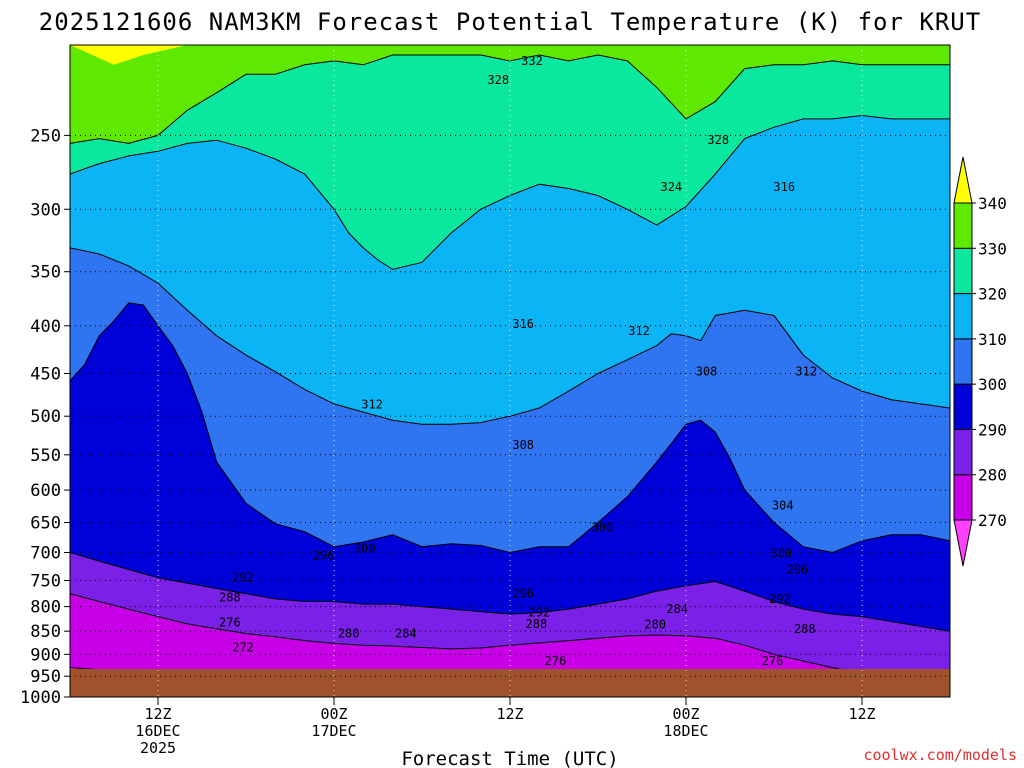  What do you see at coordinates (992, 429) in the screenshot?
I see `colorbar-tick-label: 290` at bounding box center [992, 429].